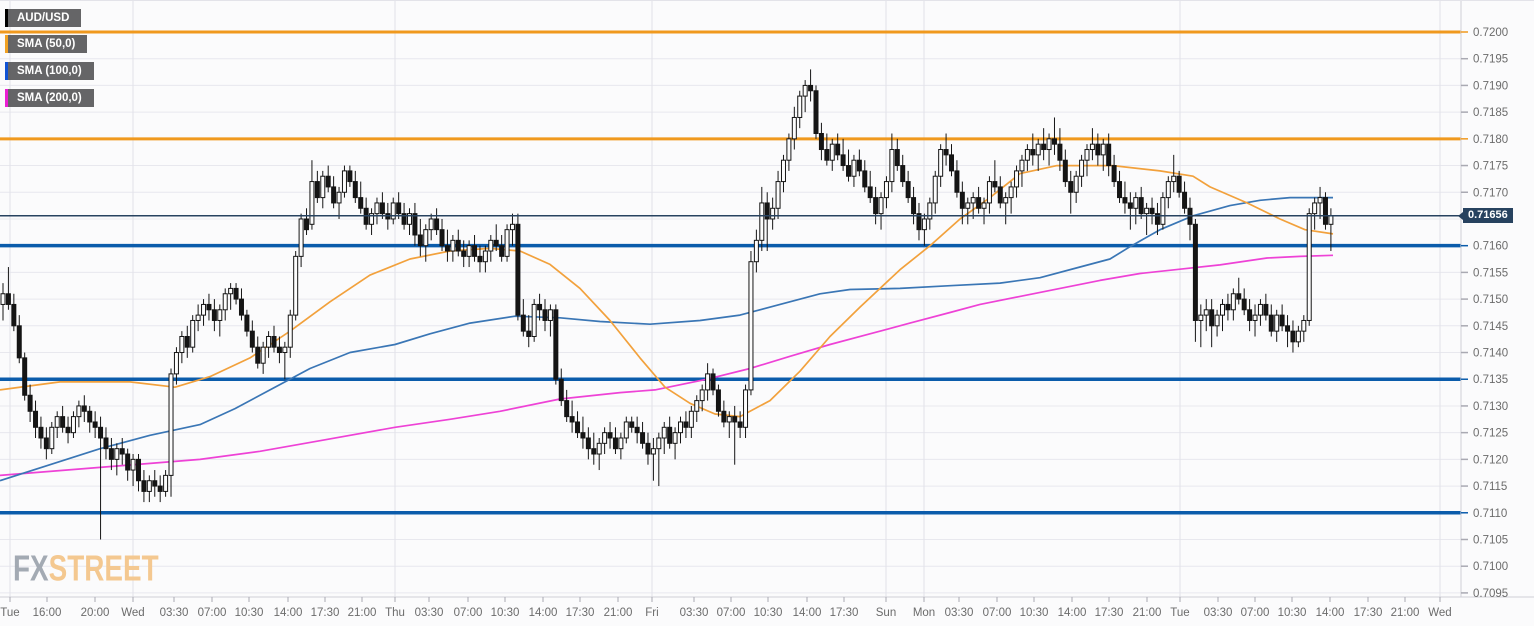 The image size is (1534, 626). I want to click on x-axis-label: Thu, so click(395, 613).